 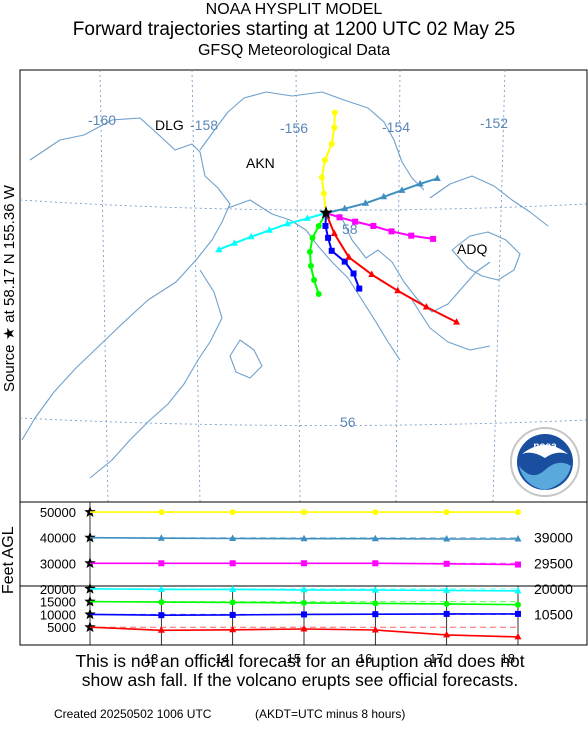 What do you see at coordinates (58, 538) in the screenshot?
I see `y-tick-label: 40000` at bounding box center [58, 538].